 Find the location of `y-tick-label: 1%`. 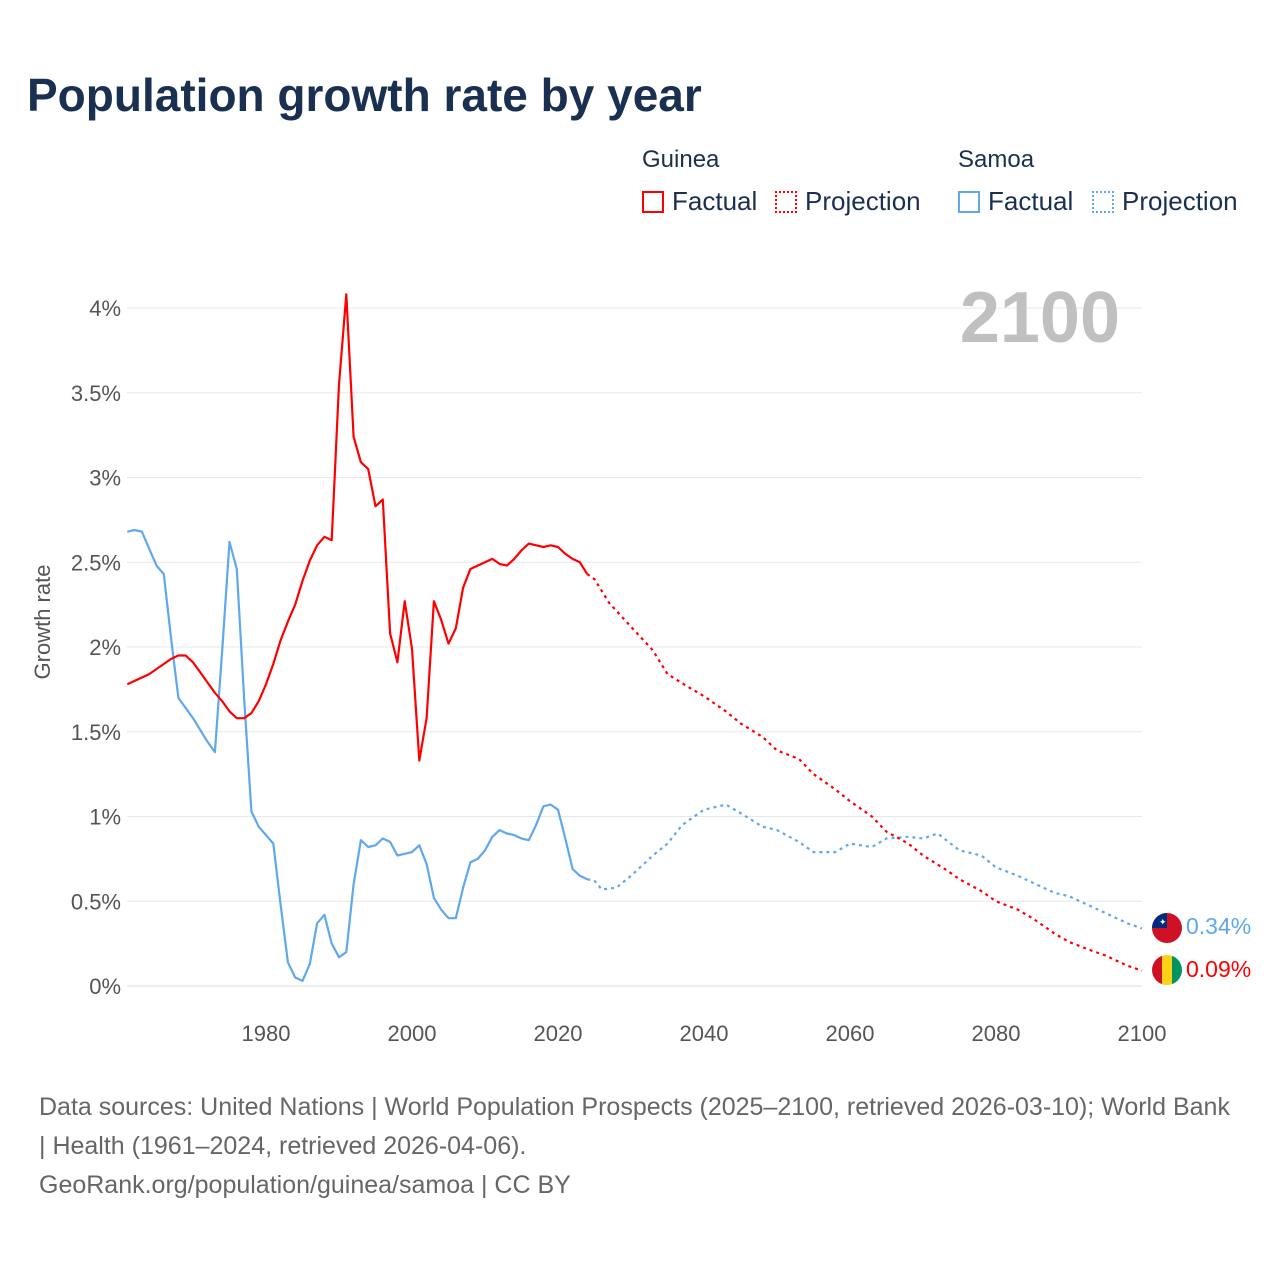

y-tick-label: 1% is located at coordinates (105, 817).